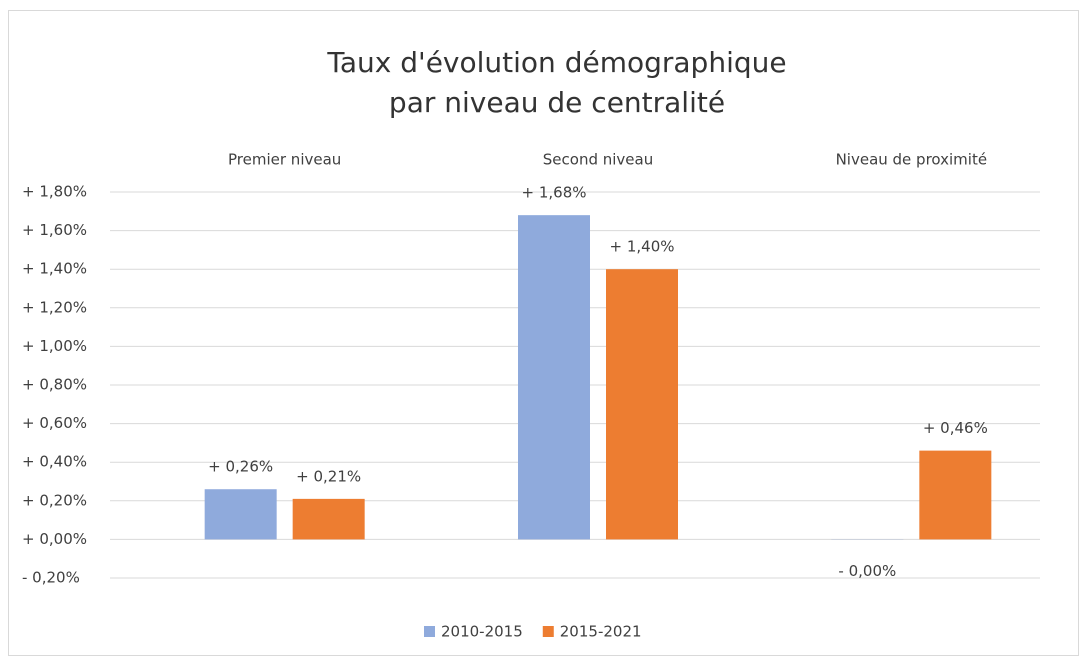 The height and width of the screenshot is (662, 1087). Describe the element at coordinates (54, 539) in the screenshot. I see `y-tick-label: + 0,00%` at that location.